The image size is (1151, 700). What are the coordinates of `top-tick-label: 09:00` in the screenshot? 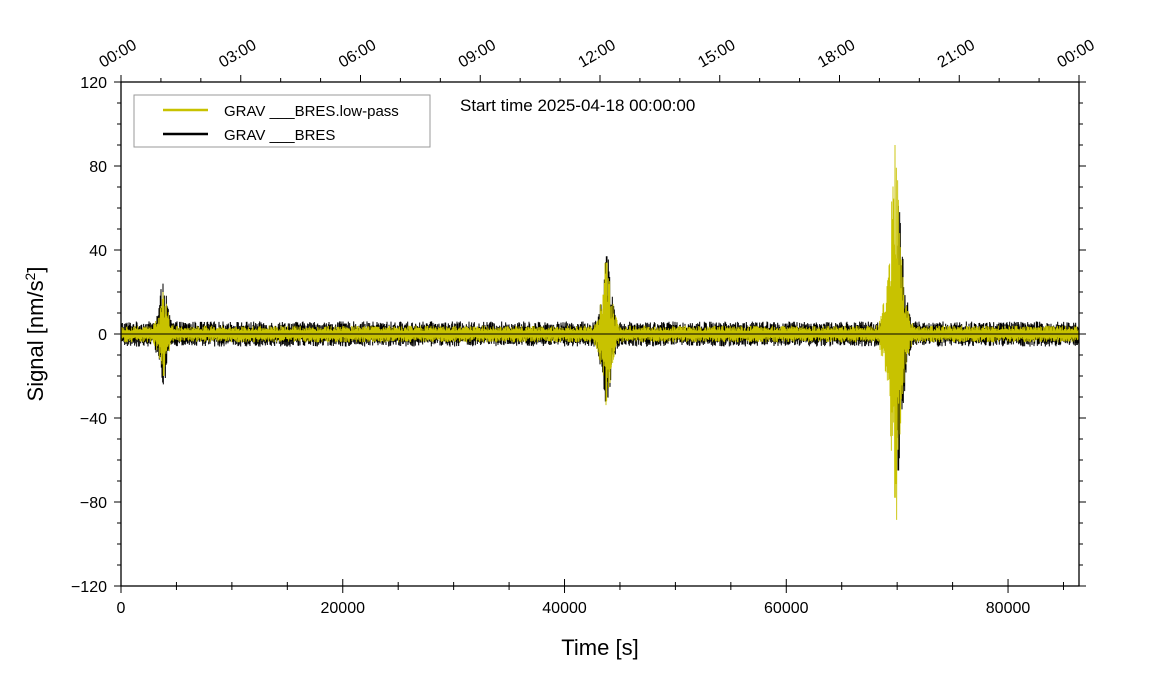 It's located at (477, 54).